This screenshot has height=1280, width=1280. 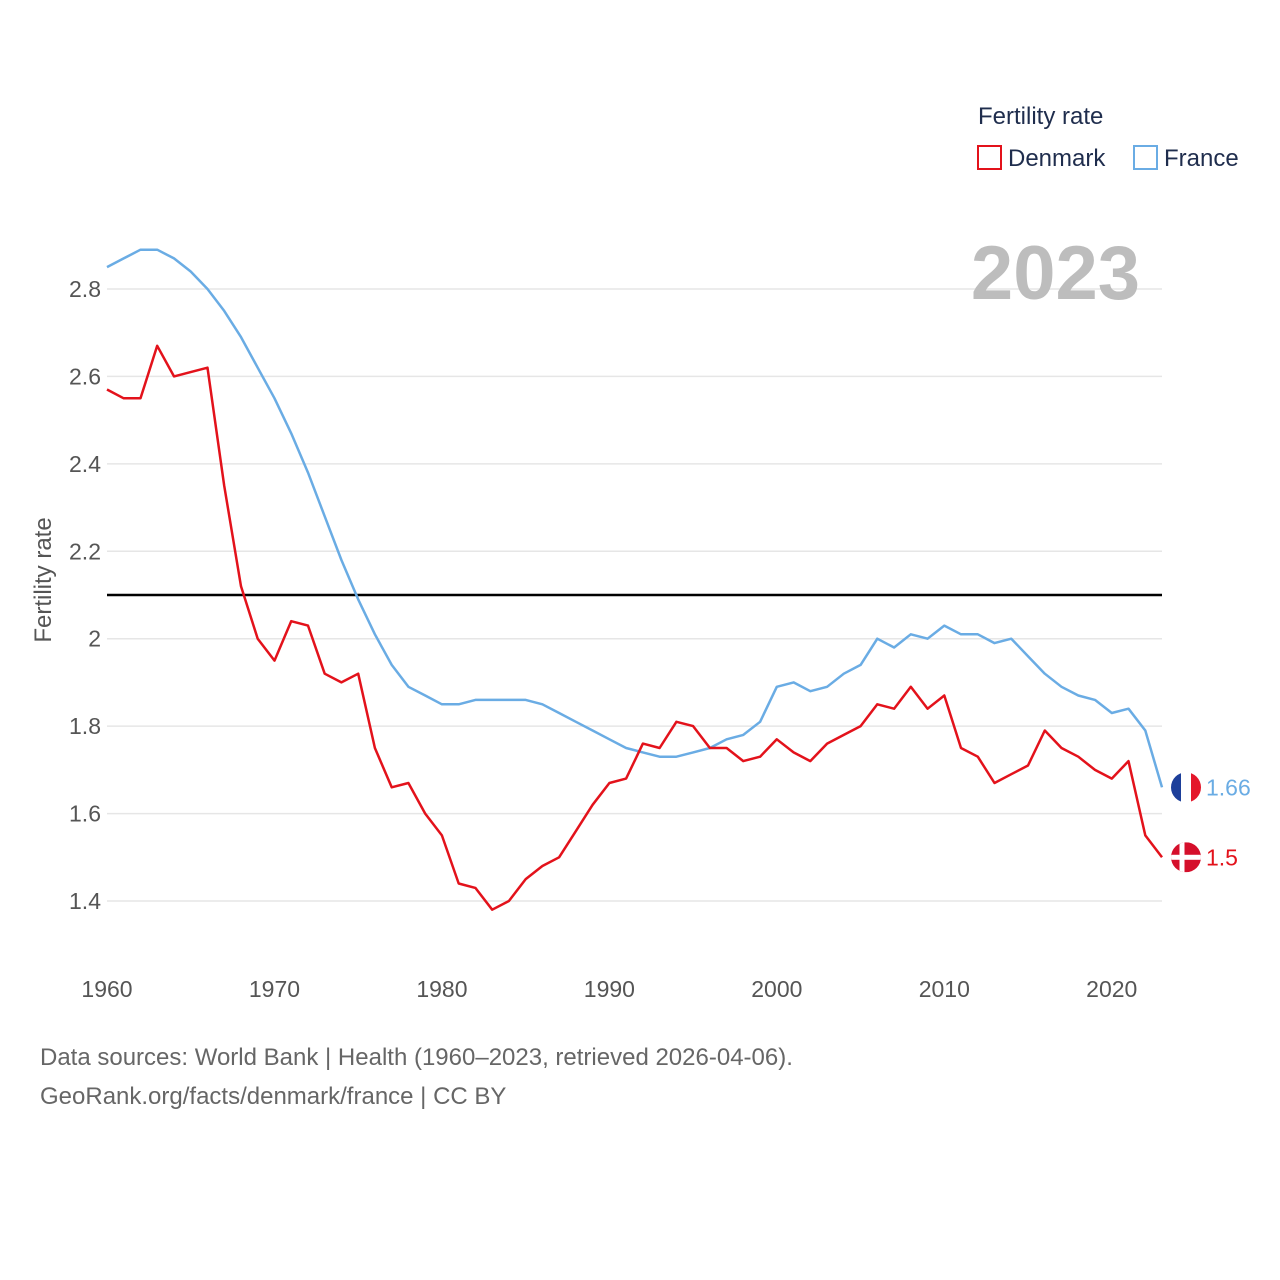 I want to click on legend-item-france: France, so click(x=1186, y=158).